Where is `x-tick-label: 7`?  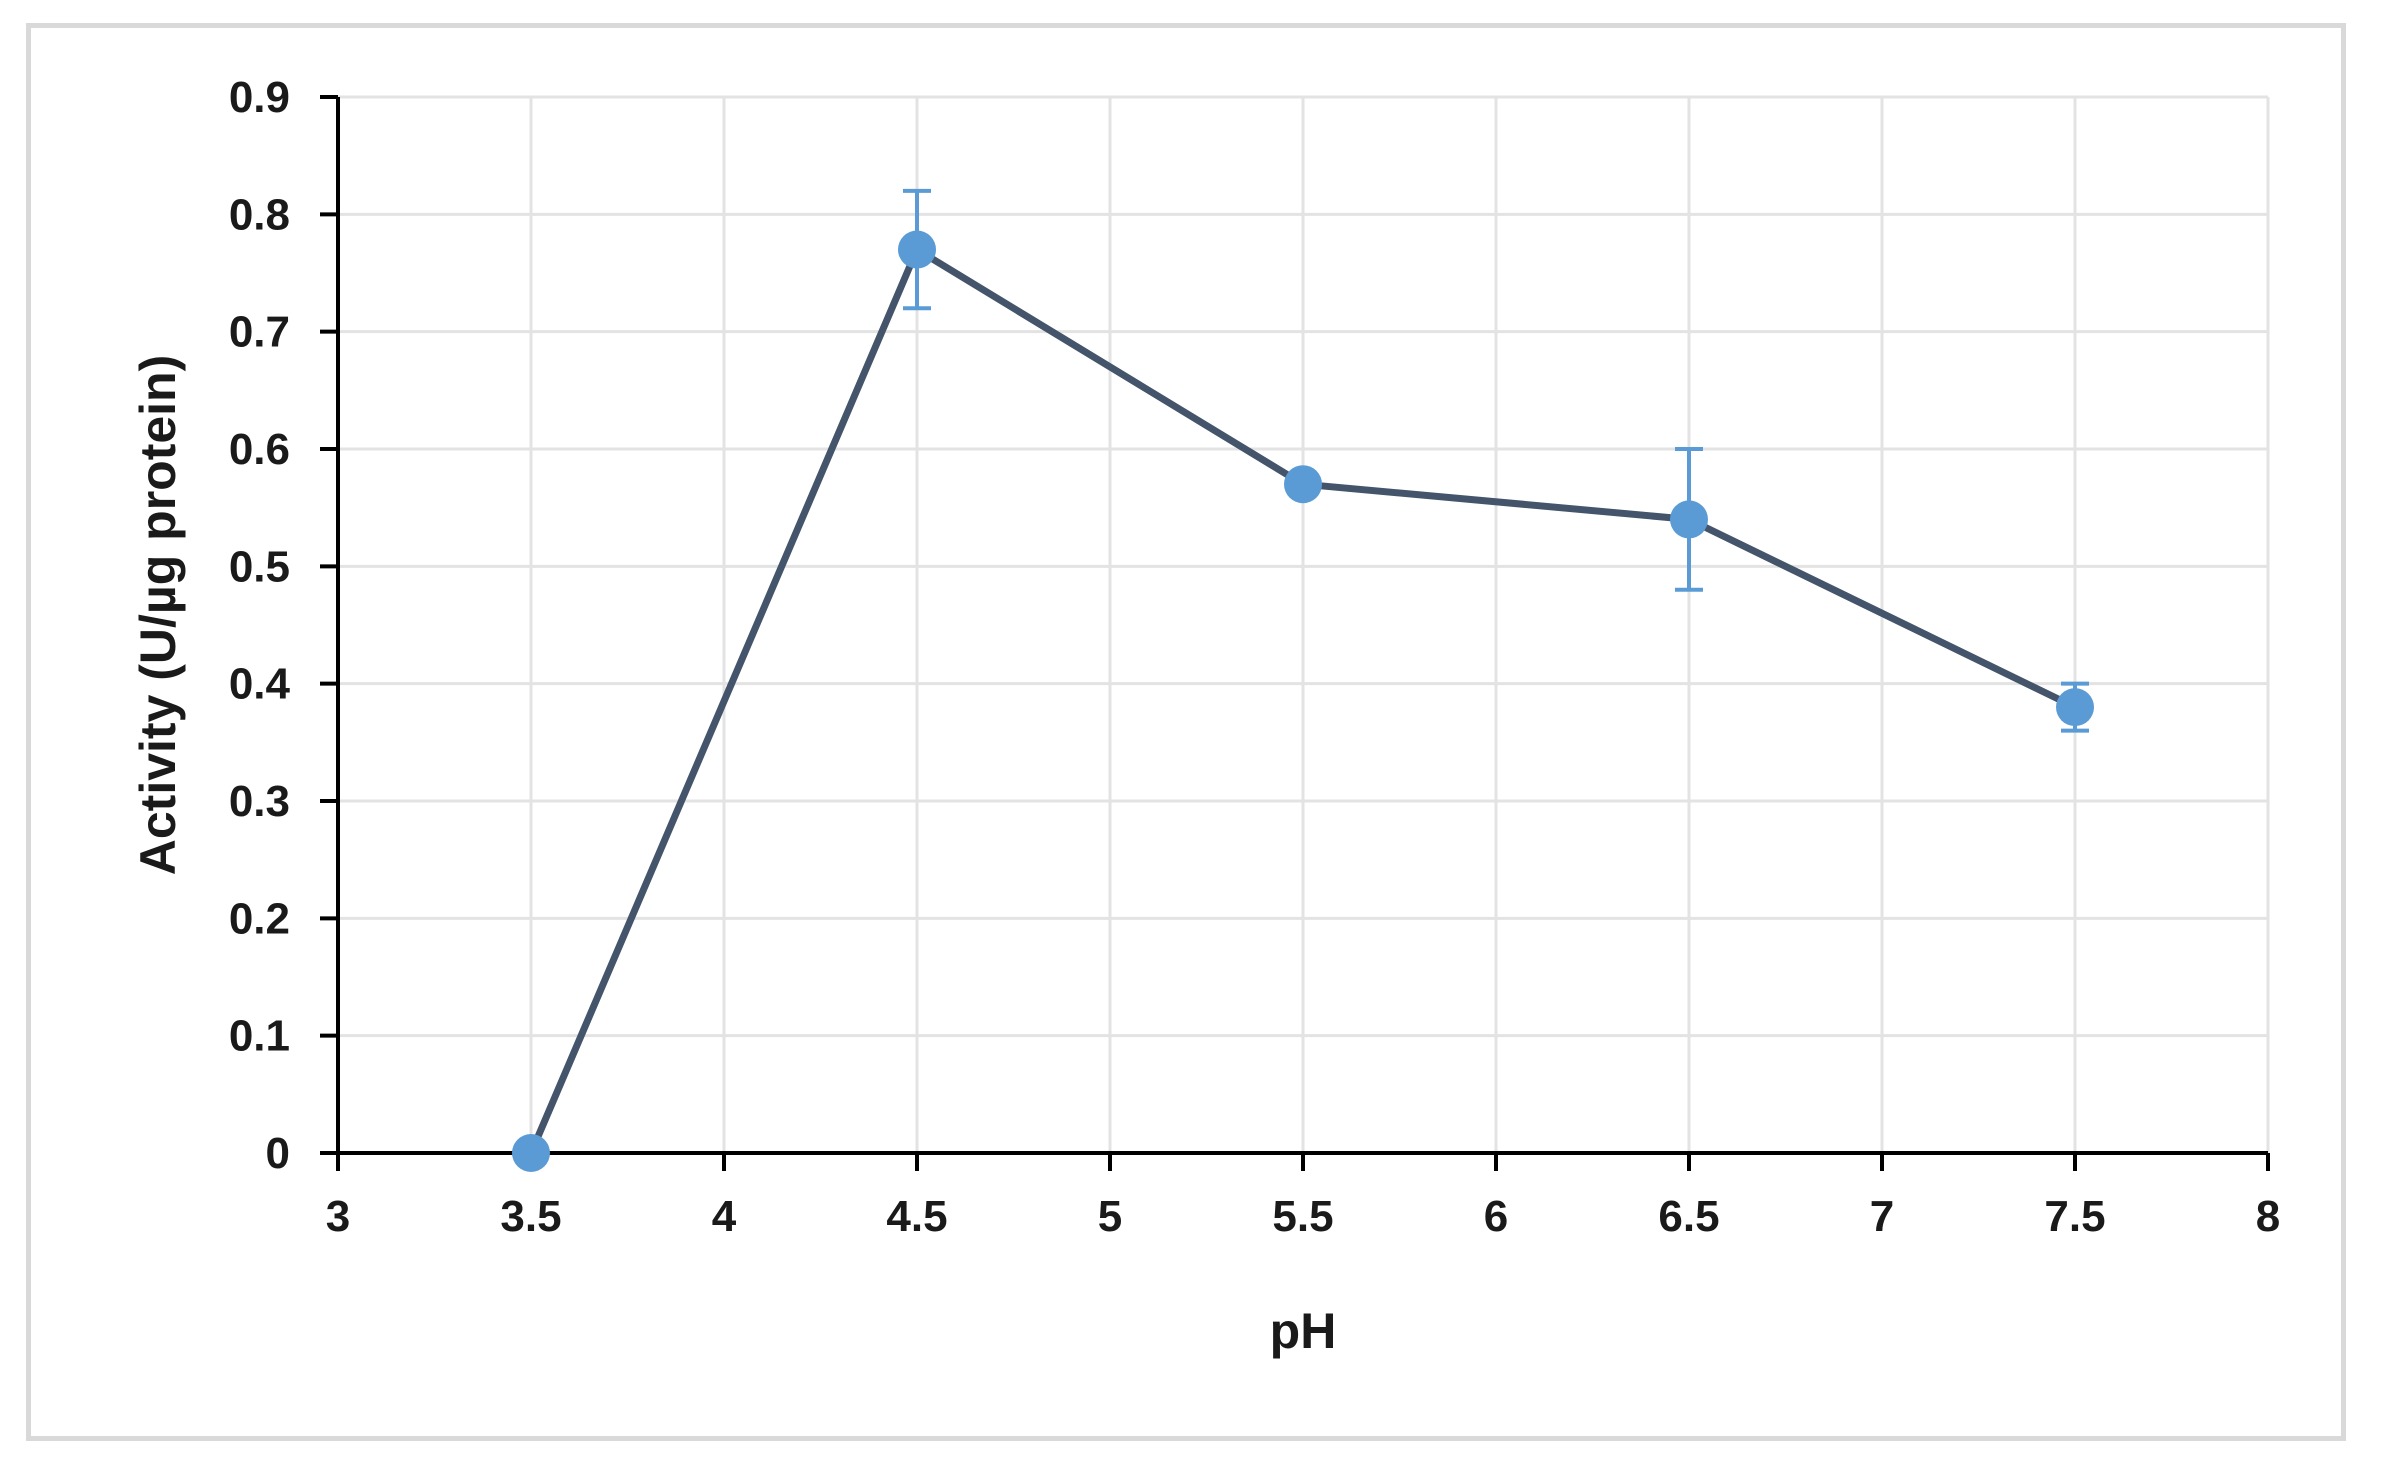
x-tick-label: 7 is located at coordinates (1882, 1216).